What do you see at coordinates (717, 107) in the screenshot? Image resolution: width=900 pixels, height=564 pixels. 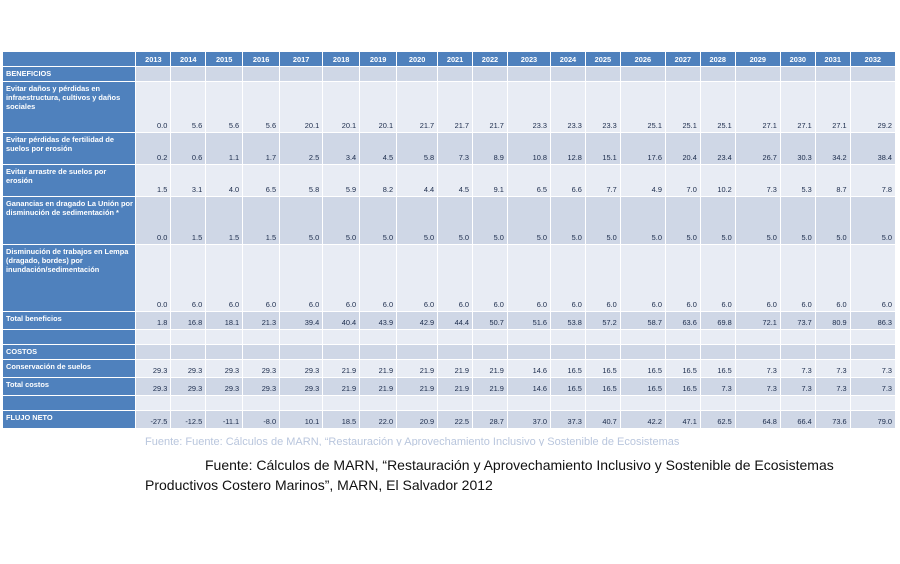 I see `value-cell: 25.1` at bounding box center [717, 107].